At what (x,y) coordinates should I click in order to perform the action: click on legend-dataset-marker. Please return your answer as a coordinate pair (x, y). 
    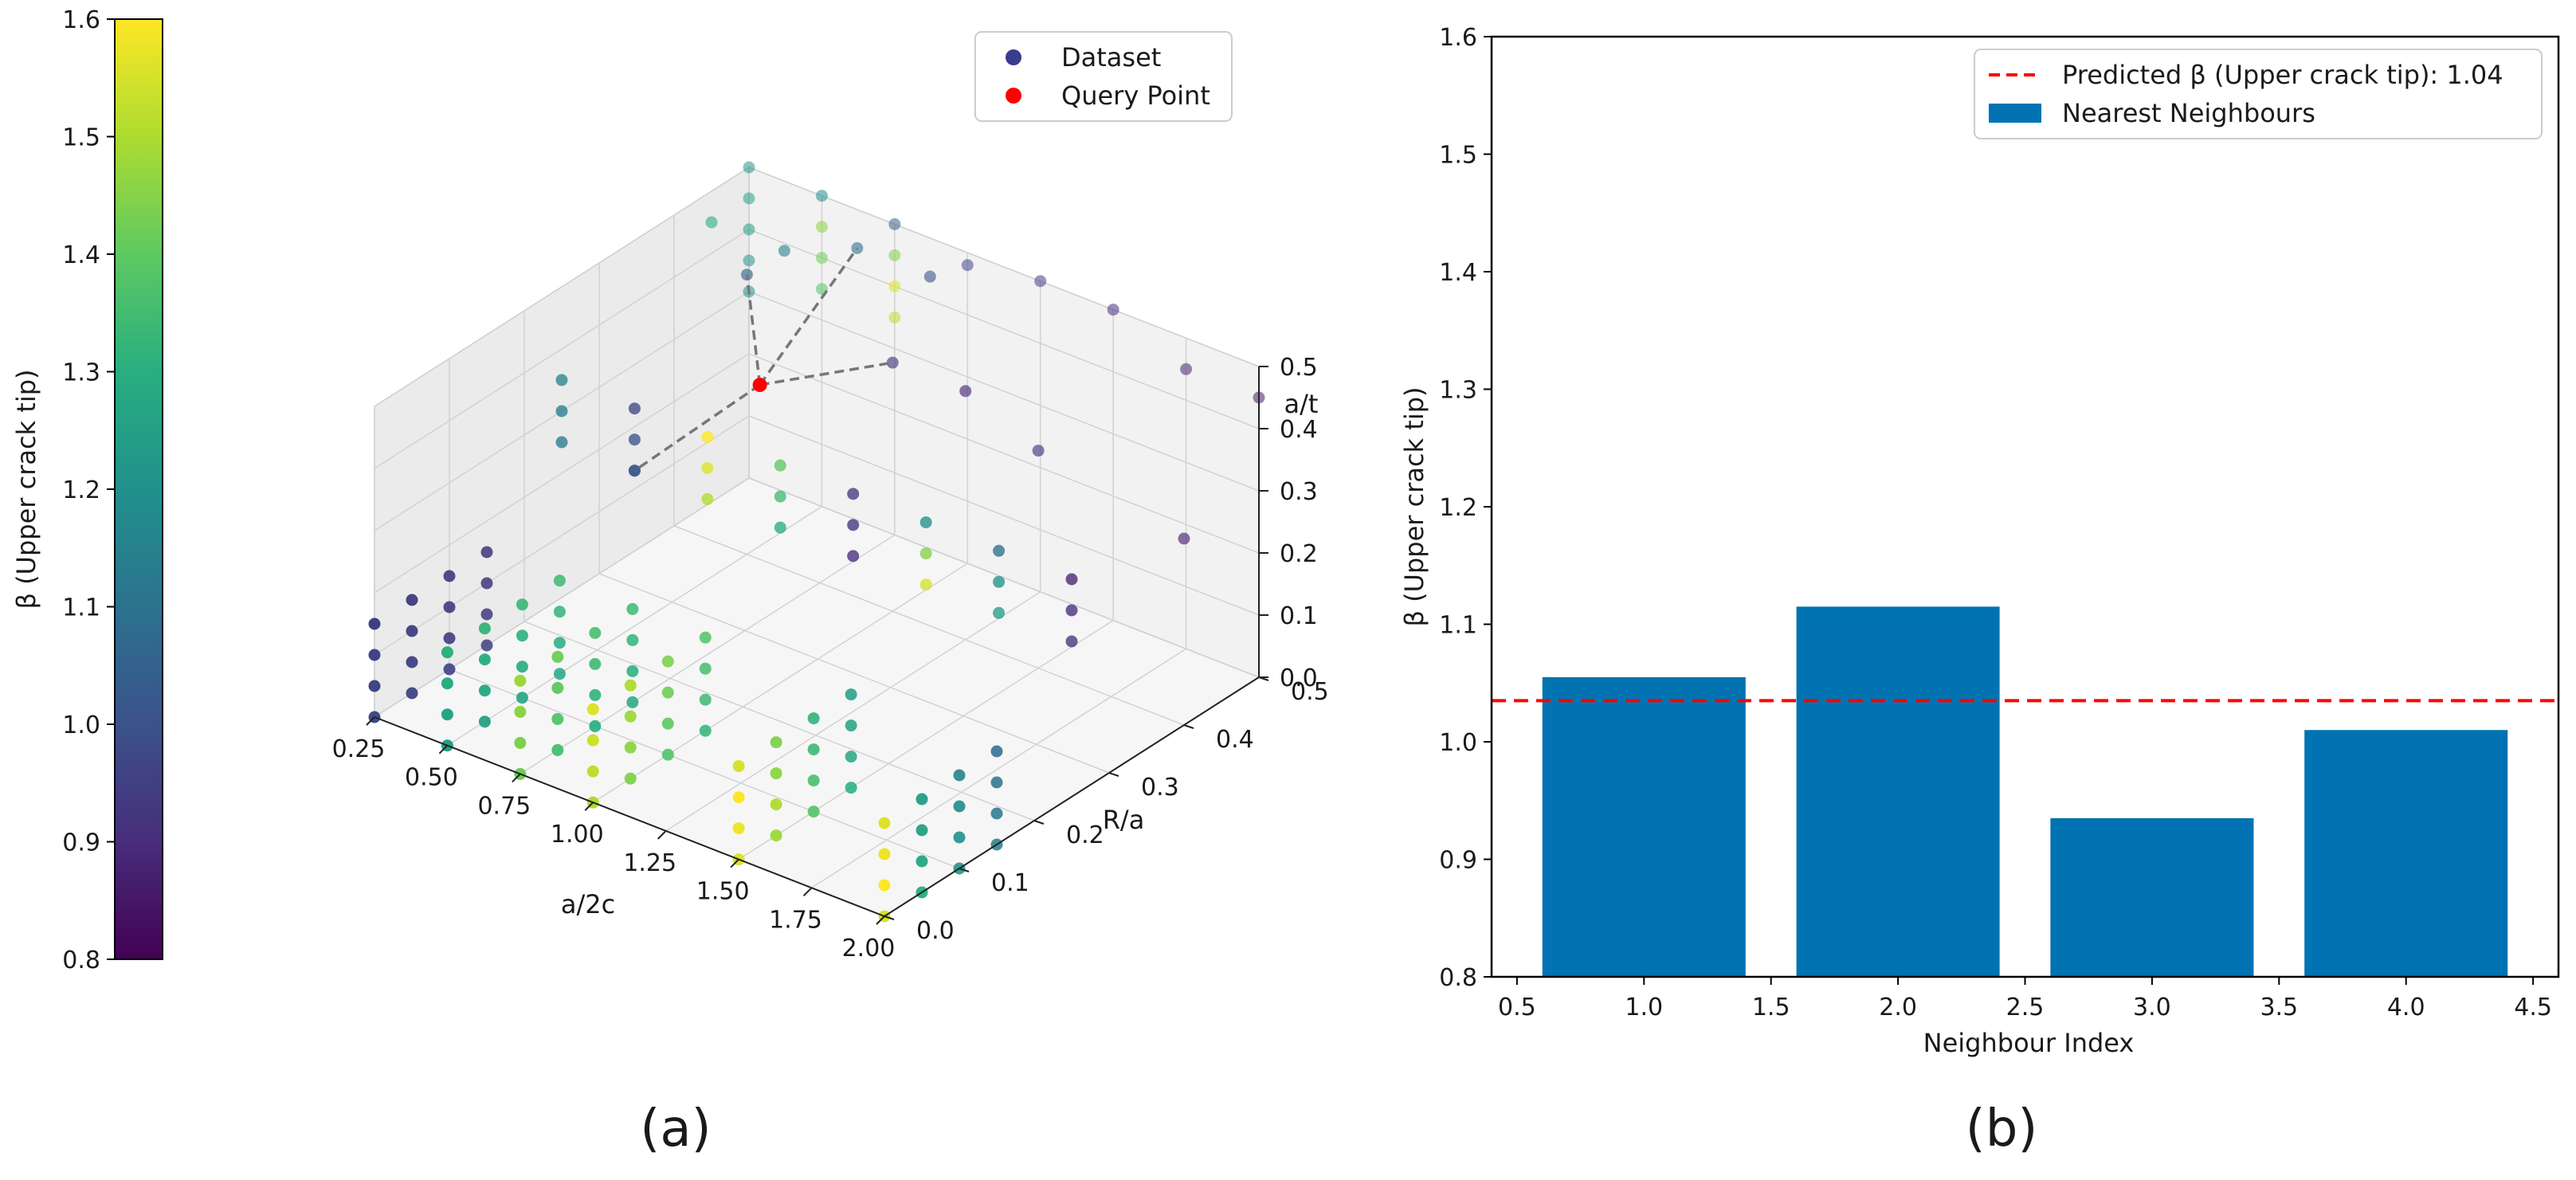
    Looking at the image, I should click on (1014, 57).